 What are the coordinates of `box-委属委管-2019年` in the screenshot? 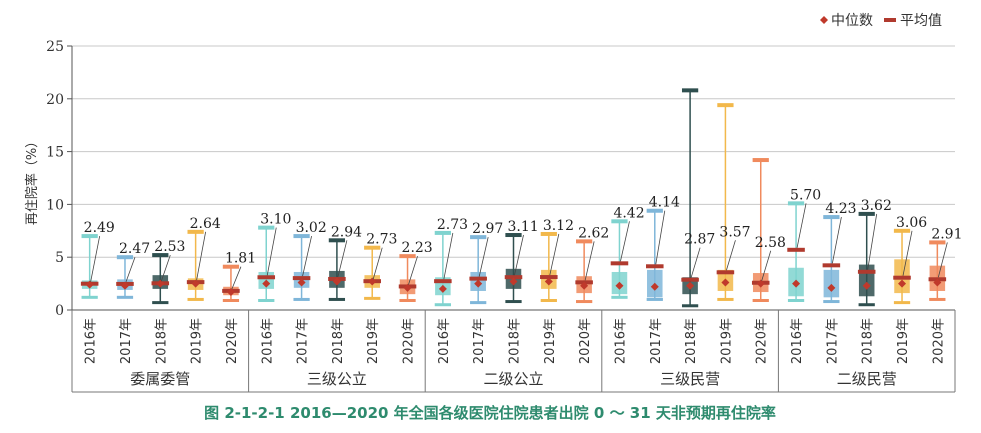 It's located at (195, 265).